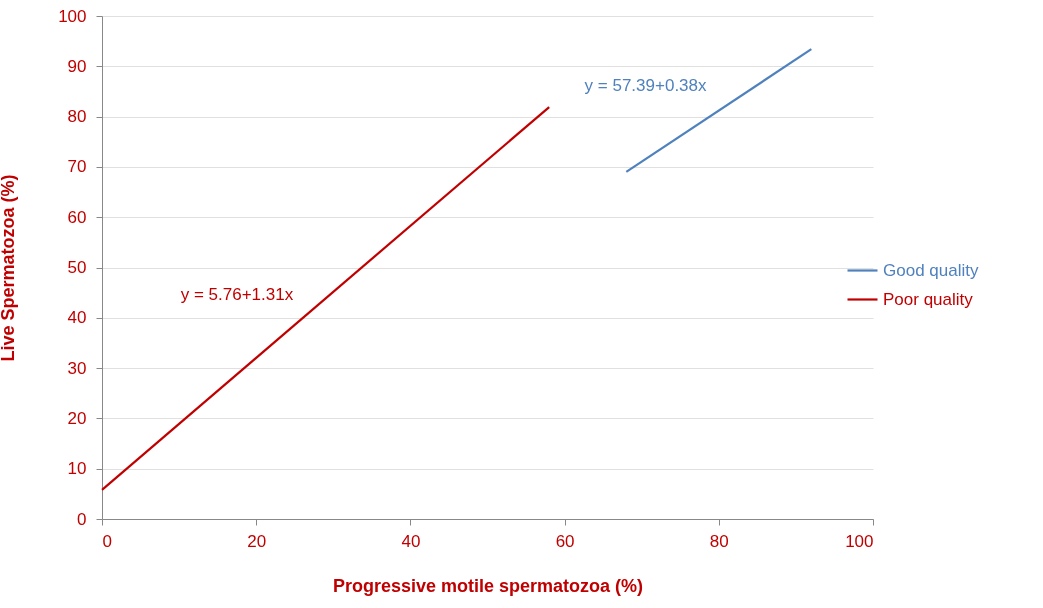 This screenshot has height=608, width=1043. Describe the element at coordinates (77, 418) in the screenshot. I see `y-tick-label: 20` at that location.